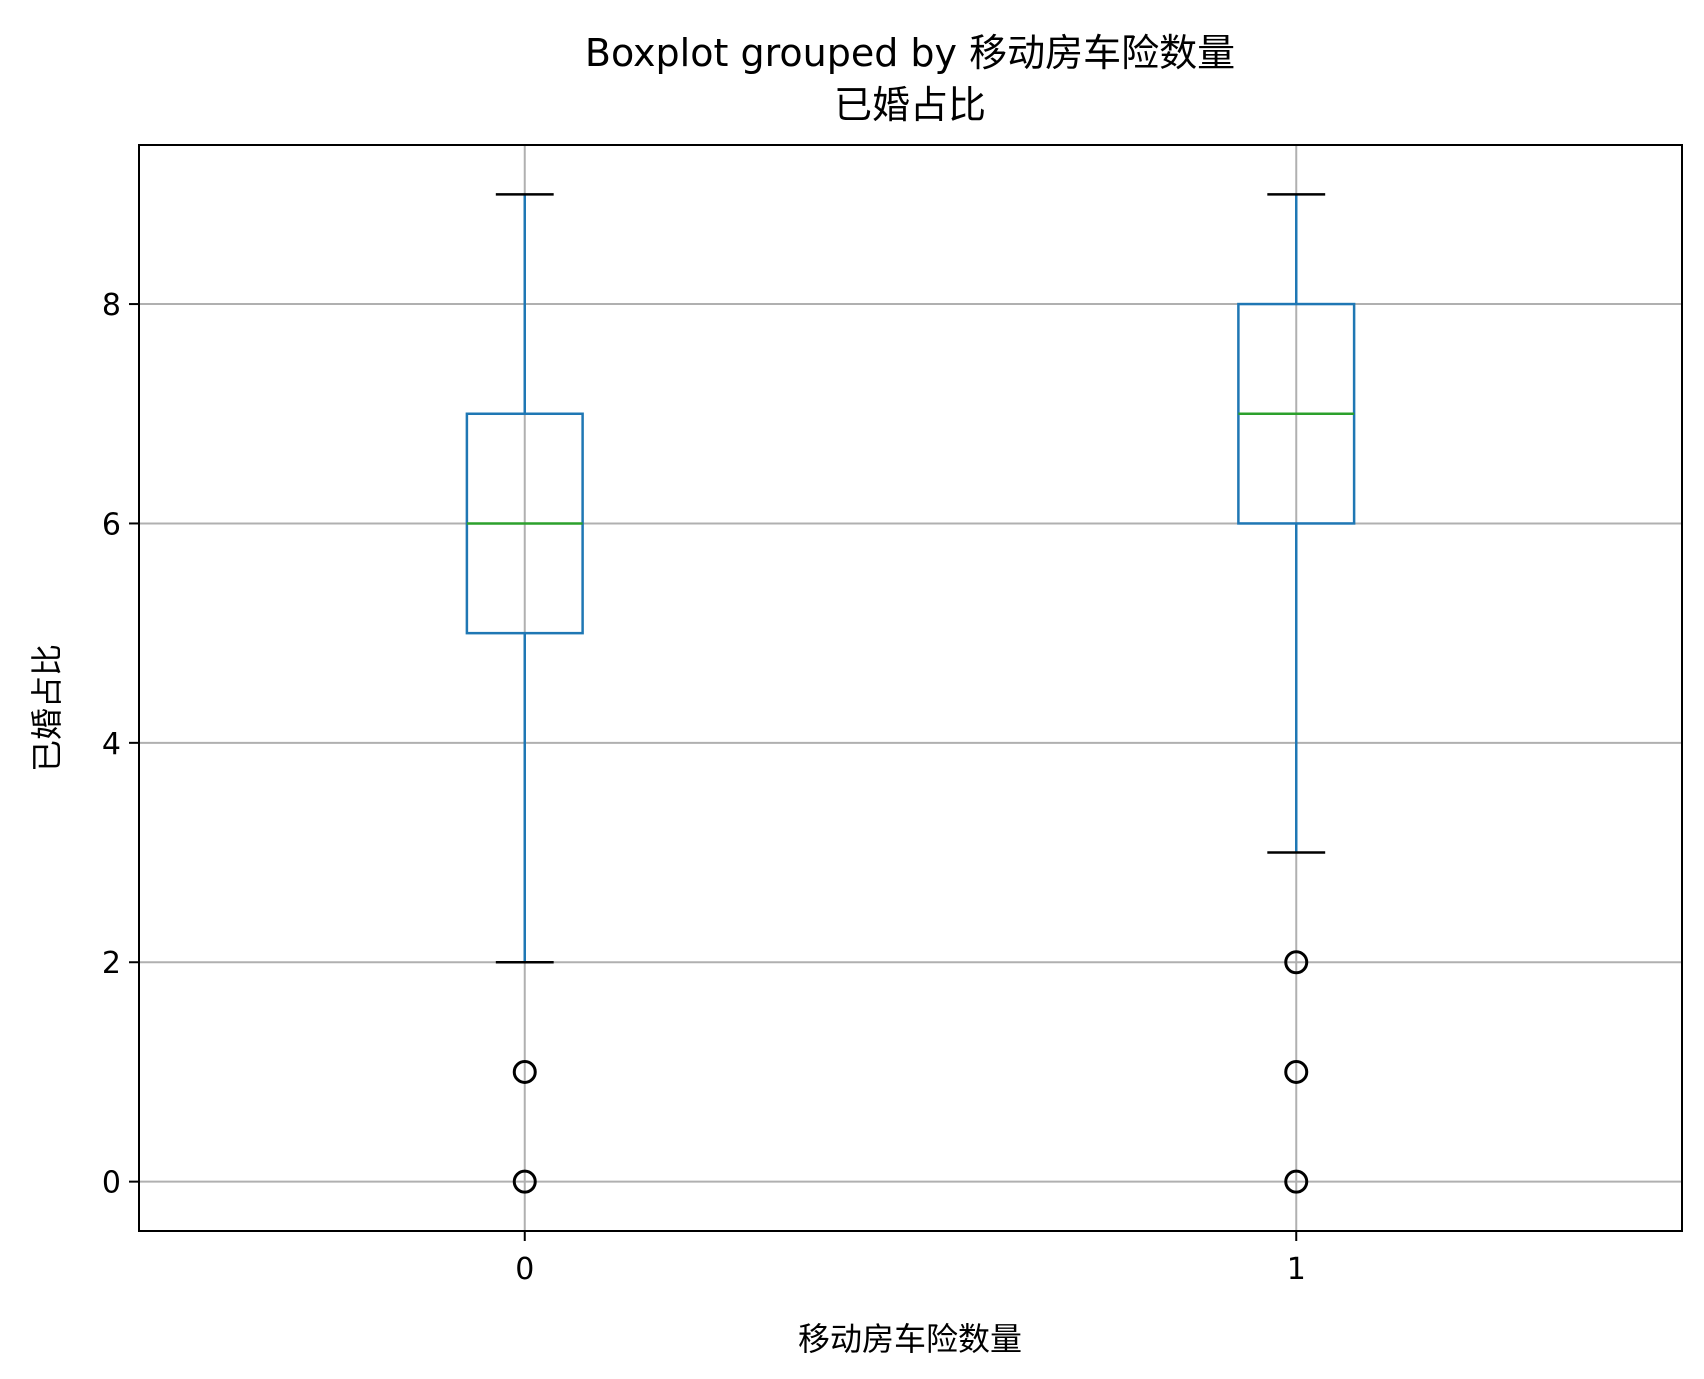  Describe the element at coordinates (1296, 1269) in the screenshot. I see `x-tick-label: 1` at that location.